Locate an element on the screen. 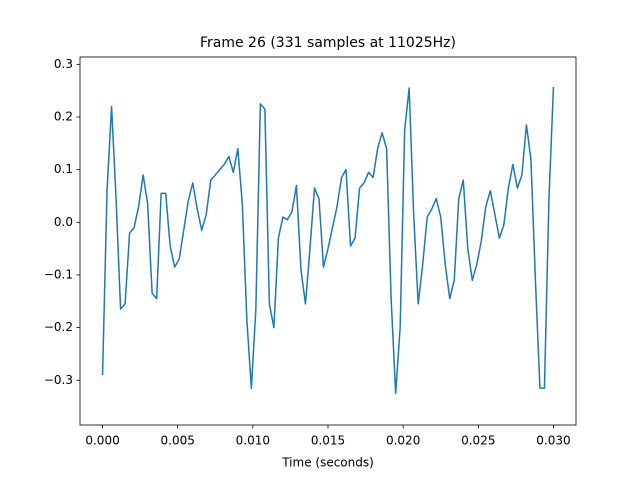 This screenshot has width=640, height=480. x-tick-label: 0.010 is located at coordinates (253, 441).